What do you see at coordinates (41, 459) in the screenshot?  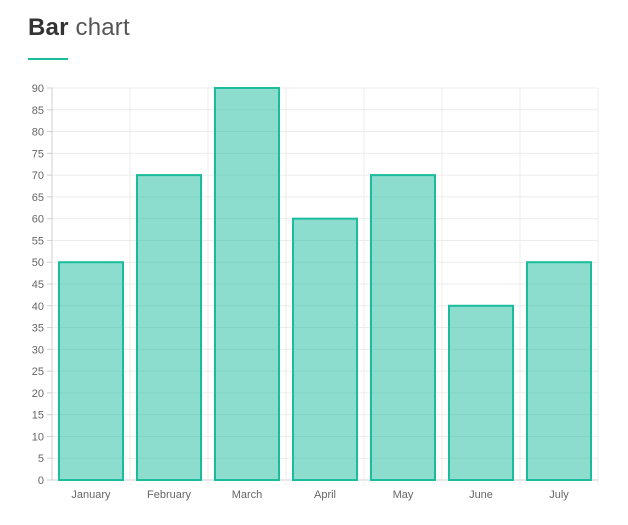 I see `y-tick-label: 5` at bounding box center [41, 459].